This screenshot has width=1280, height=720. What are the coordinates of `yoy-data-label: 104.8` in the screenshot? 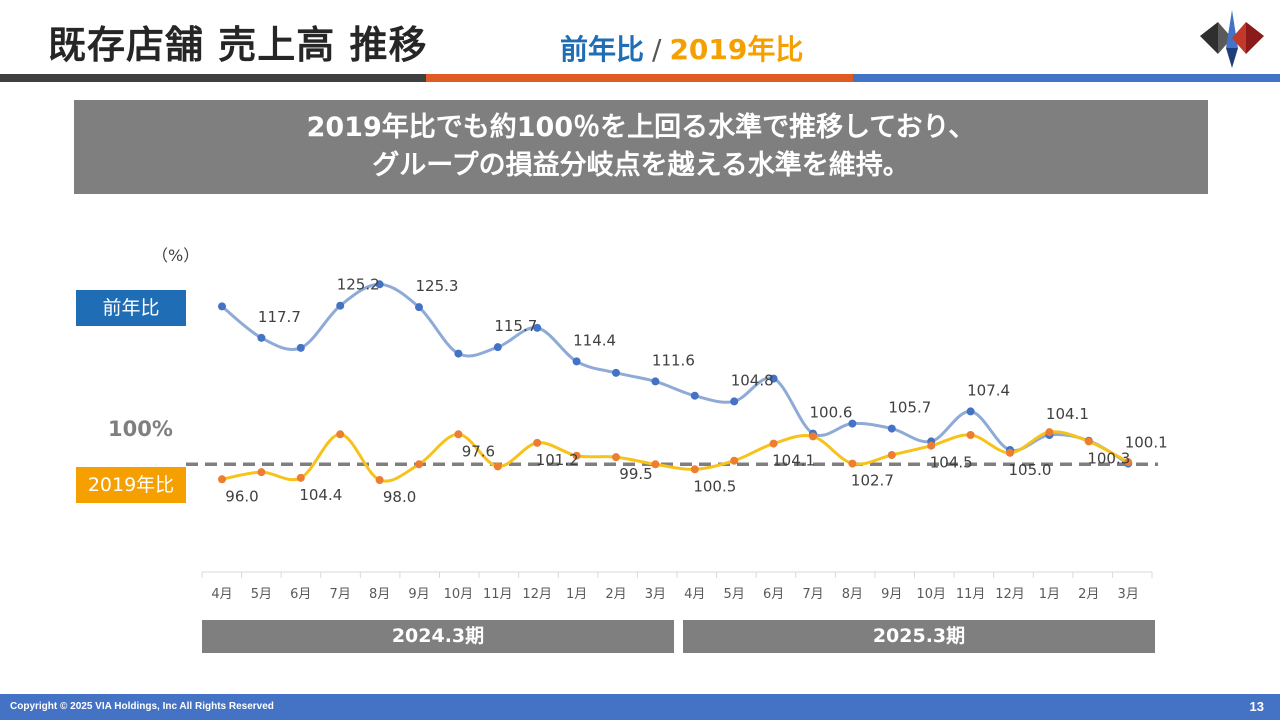 It's located at (752, 380).